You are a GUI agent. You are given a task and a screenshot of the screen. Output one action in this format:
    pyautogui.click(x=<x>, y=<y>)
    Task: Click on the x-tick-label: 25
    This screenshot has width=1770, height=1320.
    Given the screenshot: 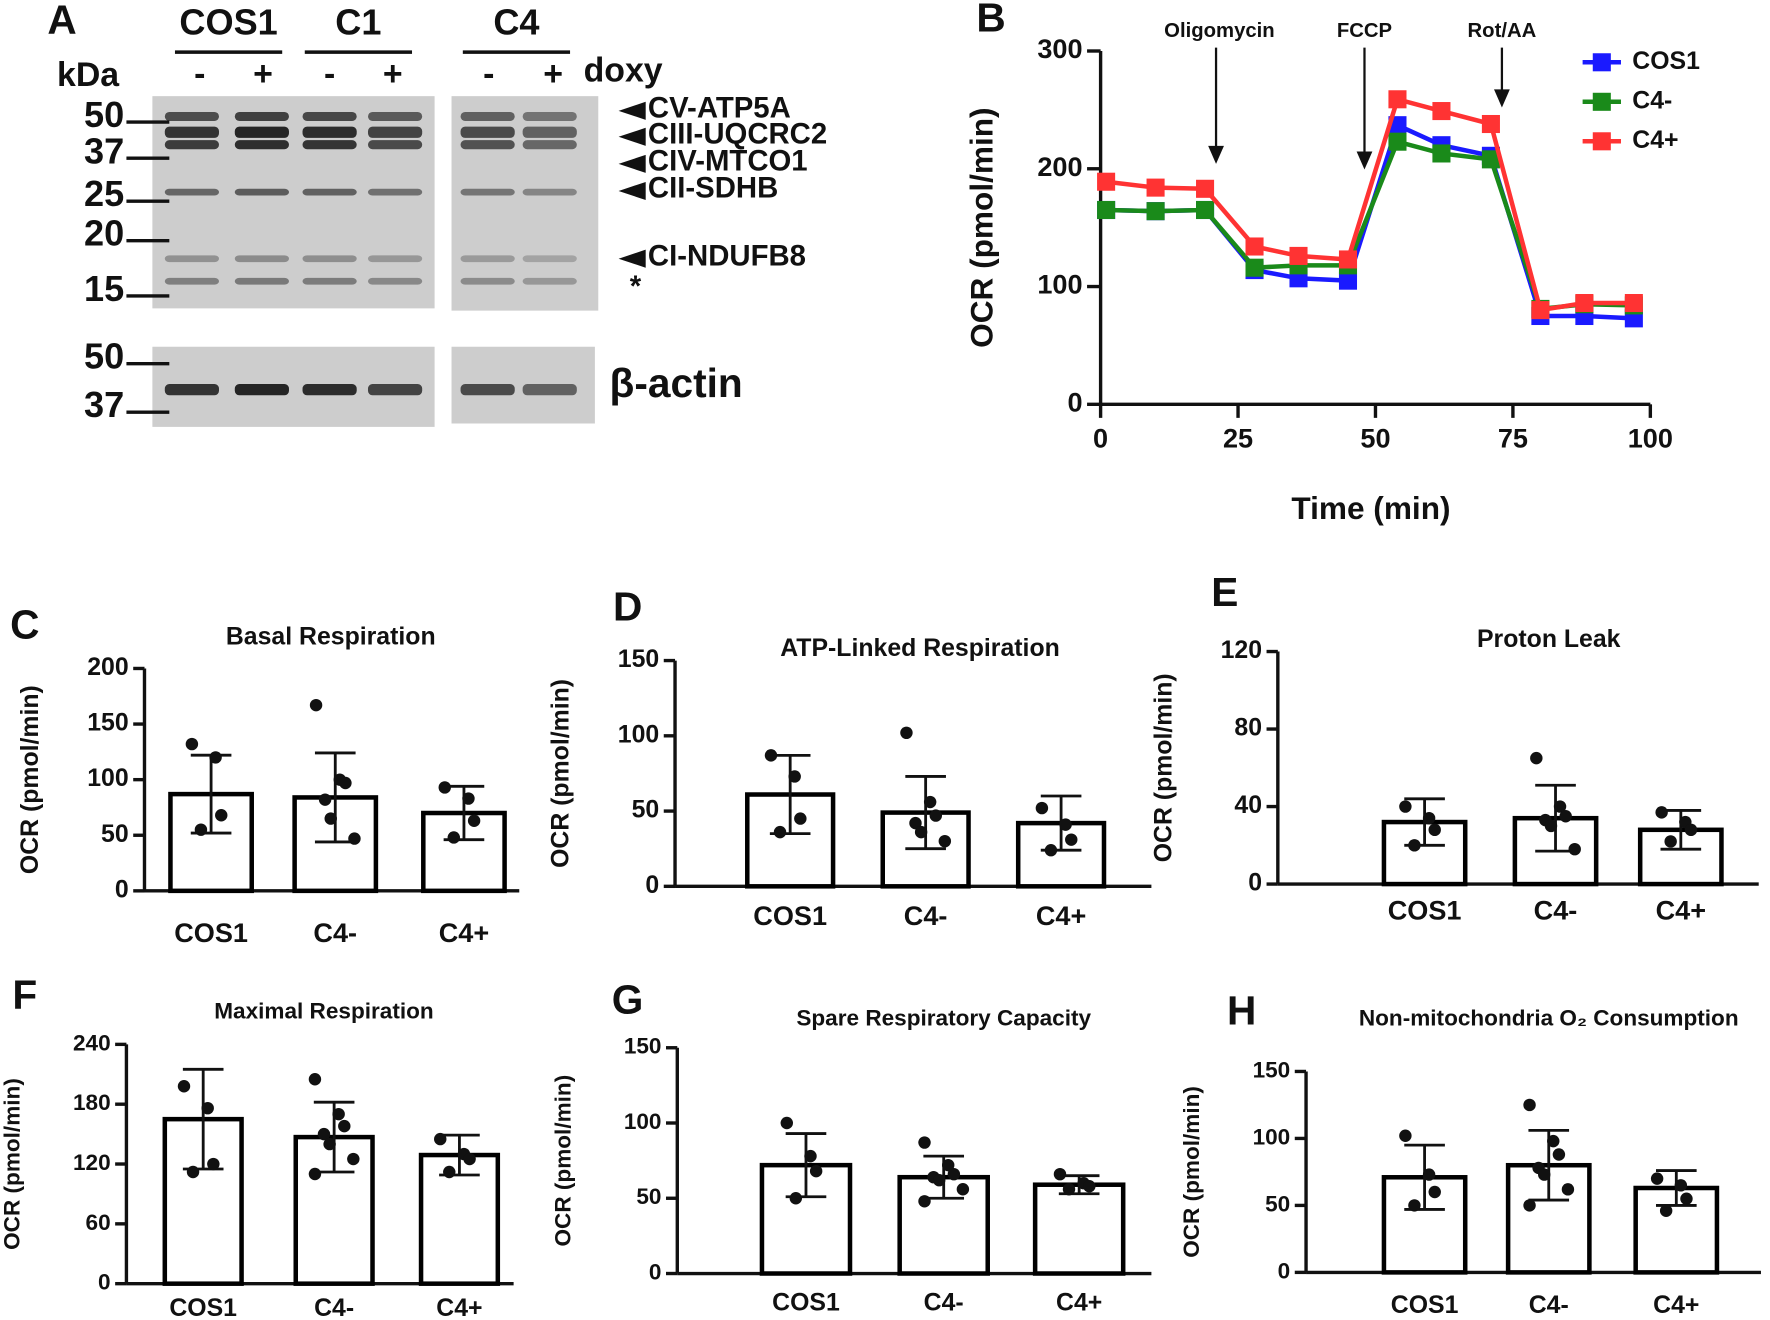 What is the action you would take?
    pyautogui.click(x=1238, y=438)
    